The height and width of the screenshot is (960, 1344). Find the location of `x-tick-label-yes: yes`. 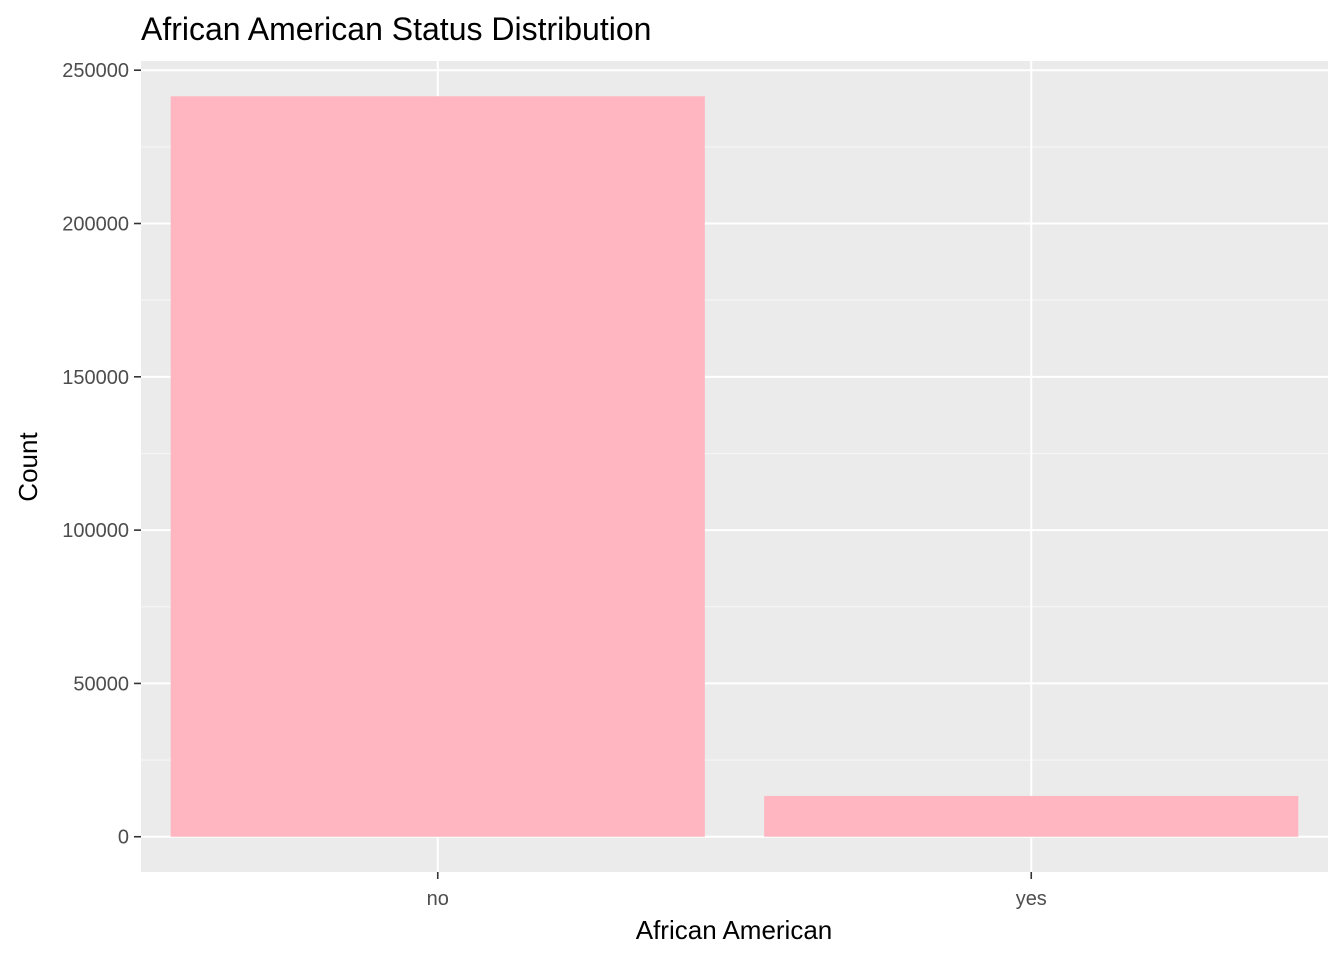

x-tick-label-yes: yes is located at coordinates (1031, 899).